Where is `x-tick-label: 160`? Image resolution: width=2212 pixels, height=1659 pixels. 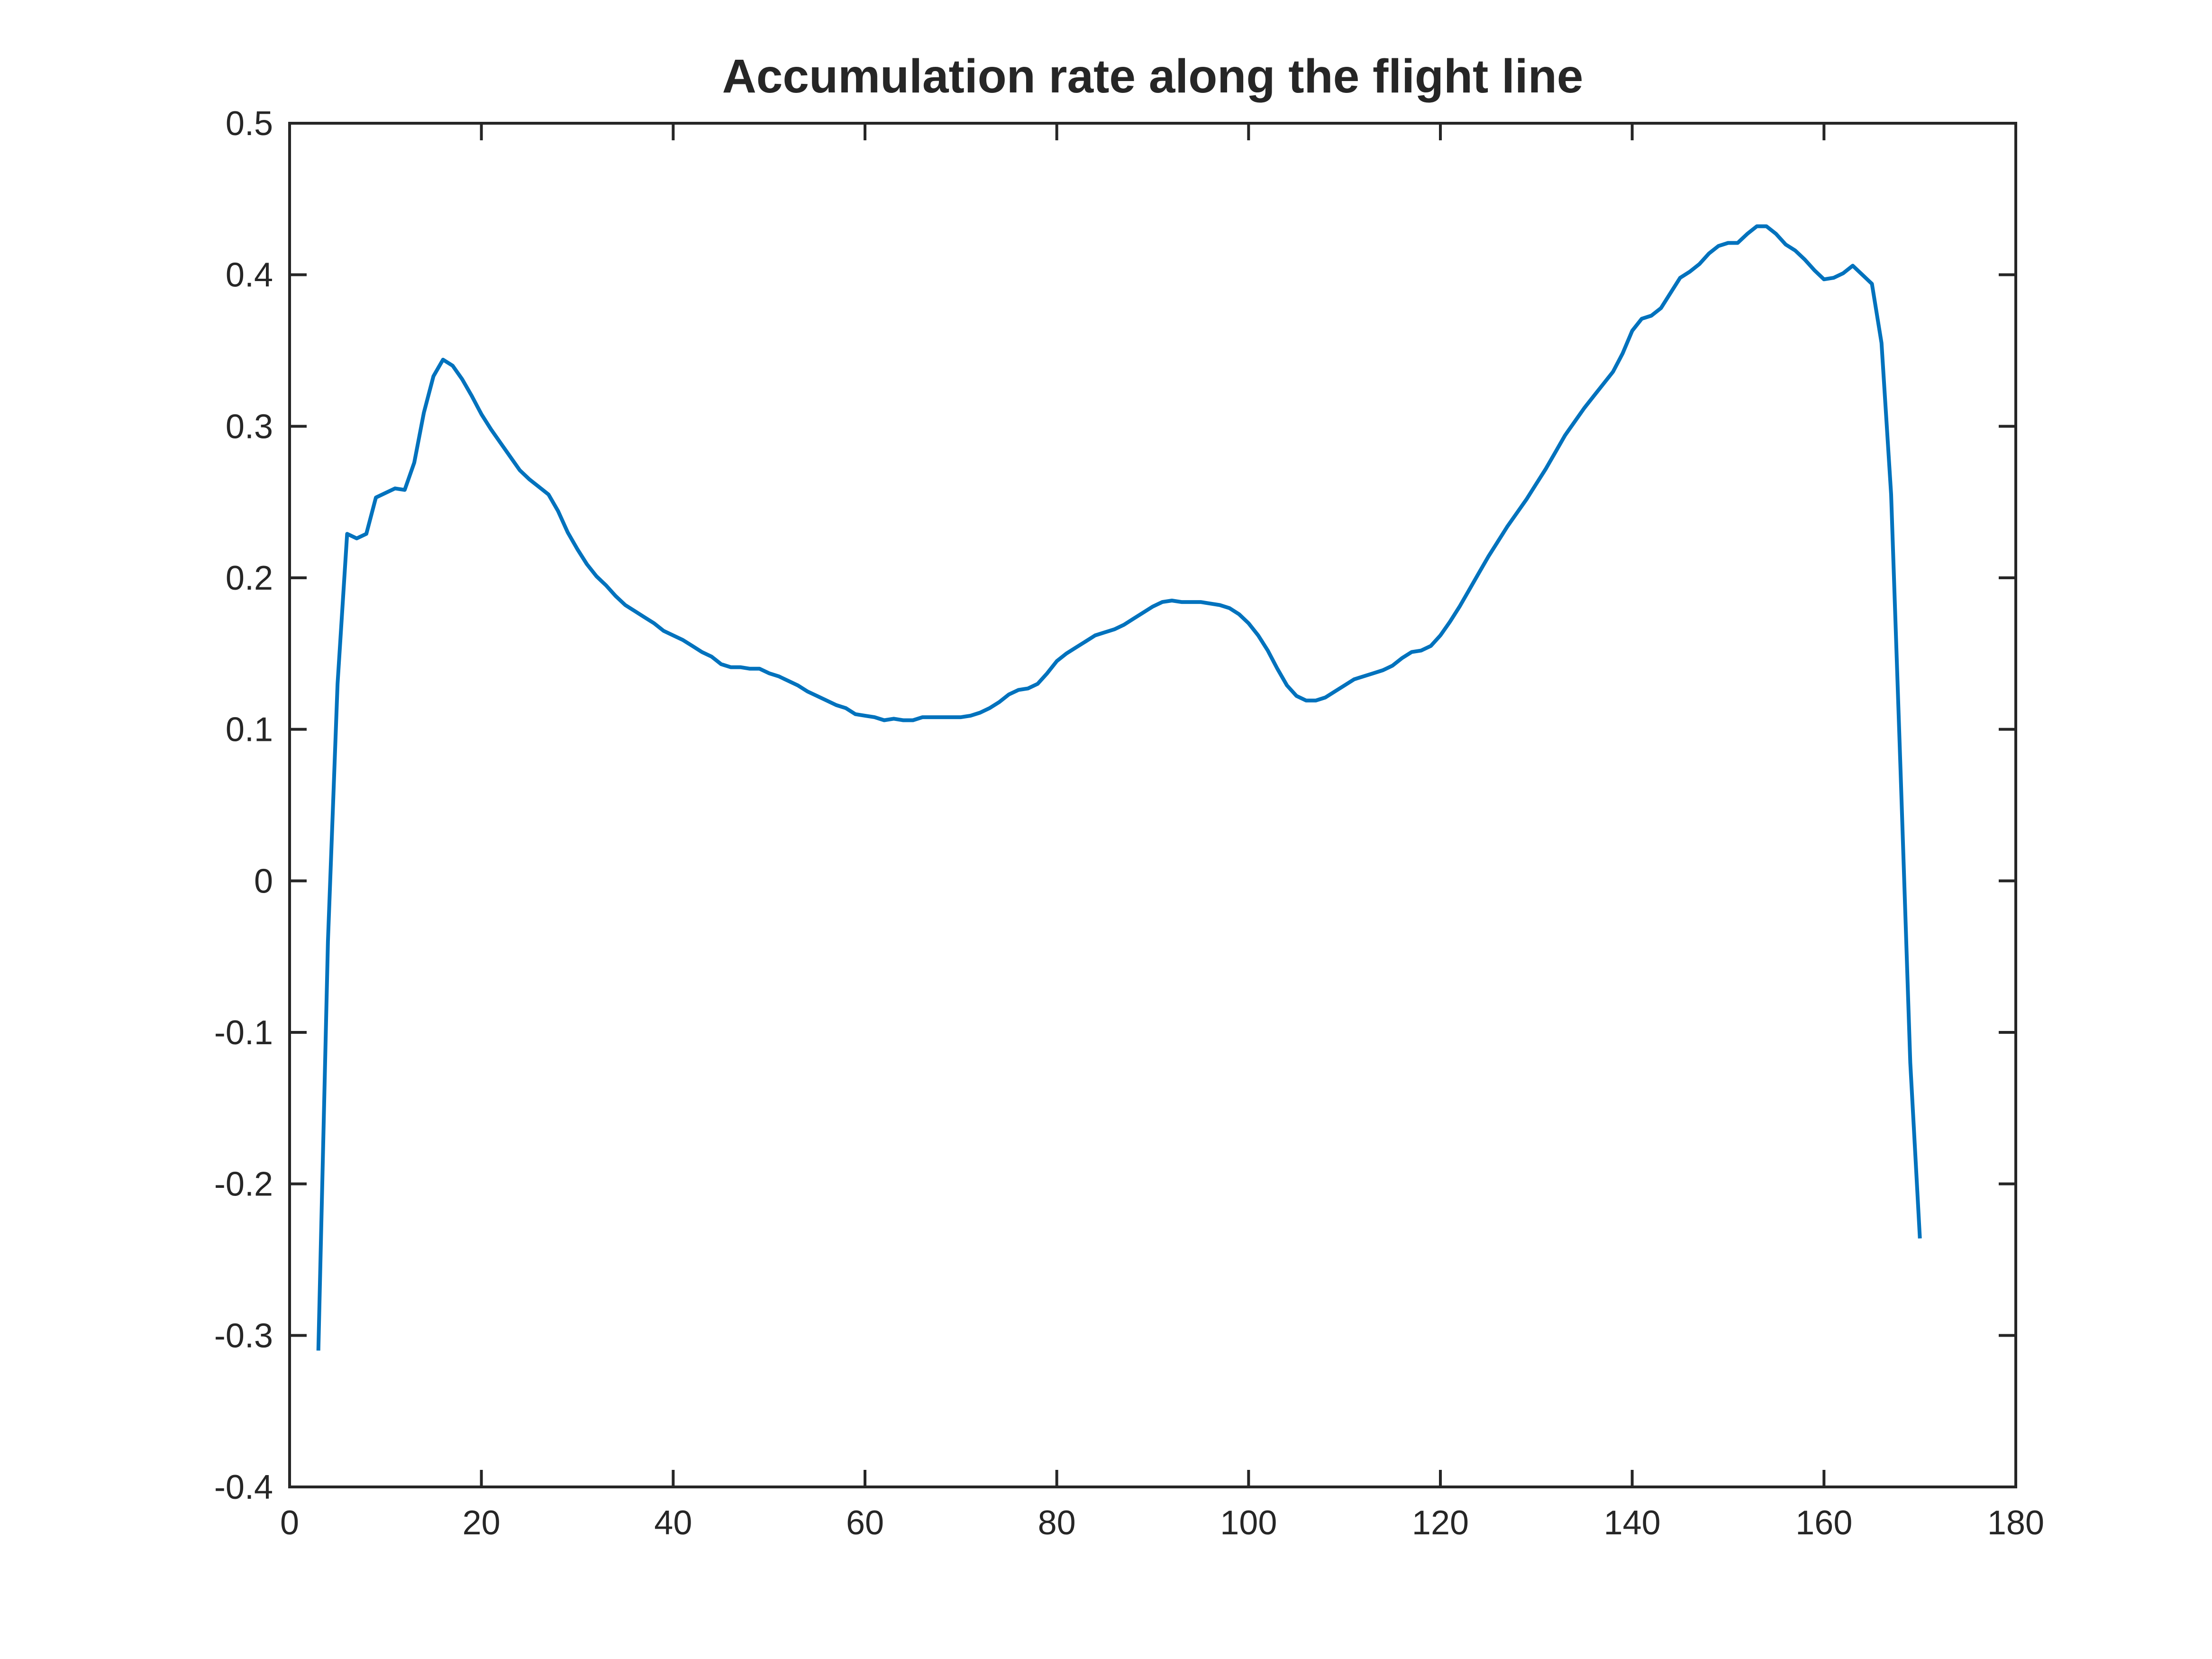 x-tick-label: 160 is located at coordinates (1823, 1523).